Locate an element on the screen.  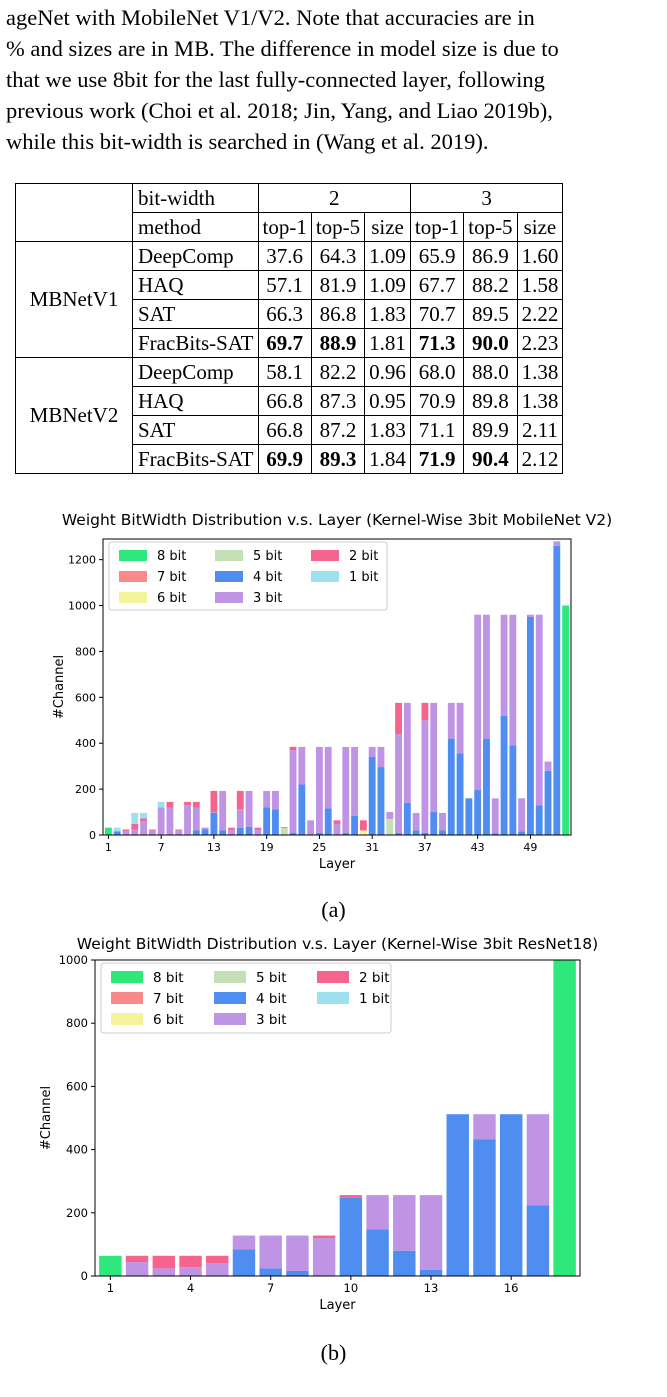
table-corner is located at coordinates (74, 212).